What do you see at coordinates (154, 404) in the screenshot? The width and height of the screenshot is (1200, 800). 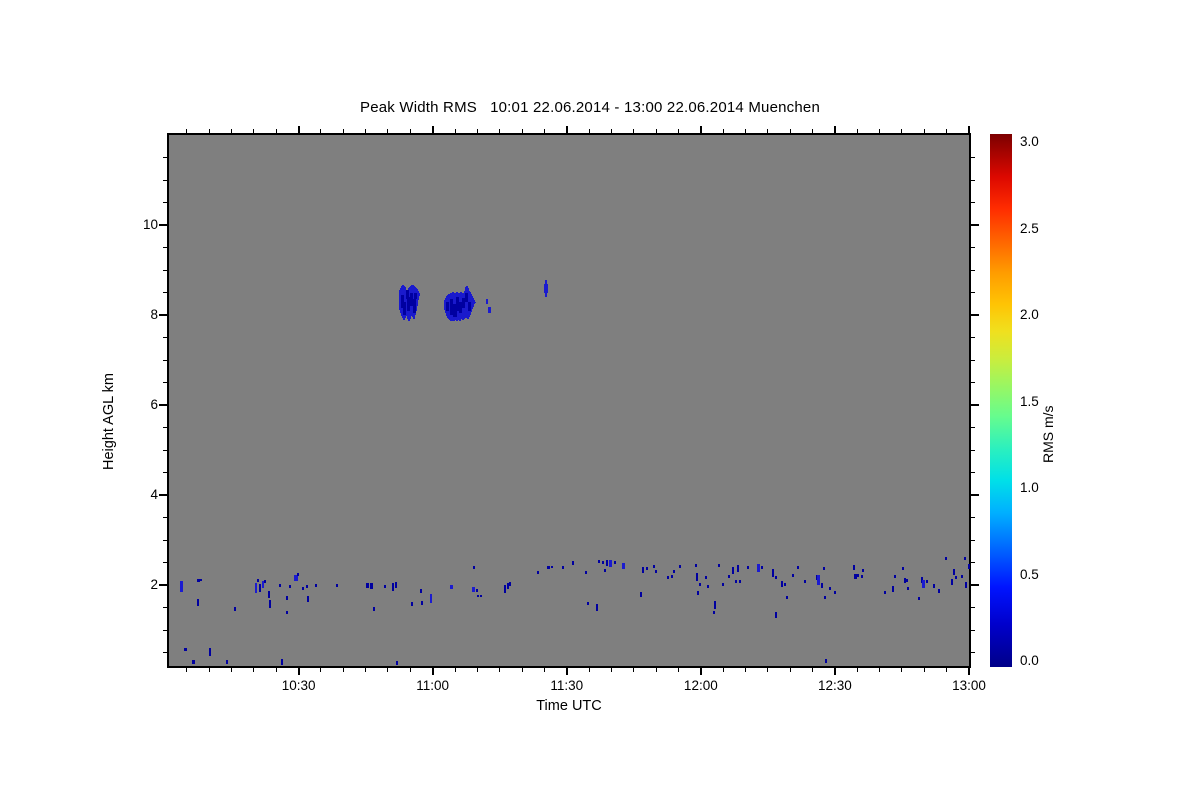 I see `y-tick-label: 6` at bounding box center [154, 404].